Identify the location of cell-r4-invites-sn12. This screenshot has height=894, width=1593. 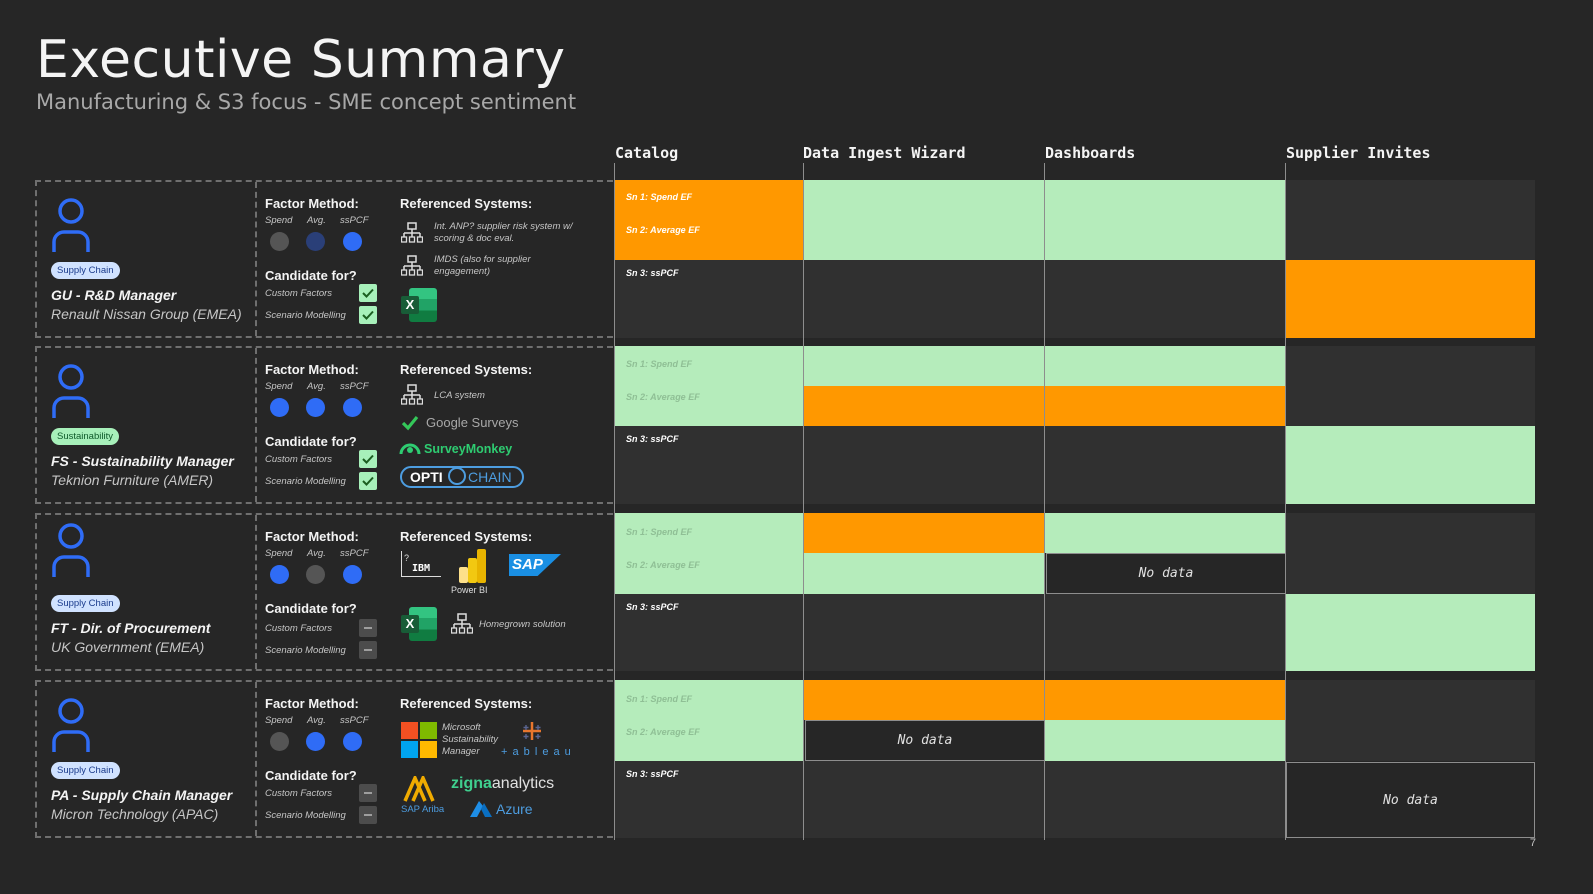
(1410, 720).